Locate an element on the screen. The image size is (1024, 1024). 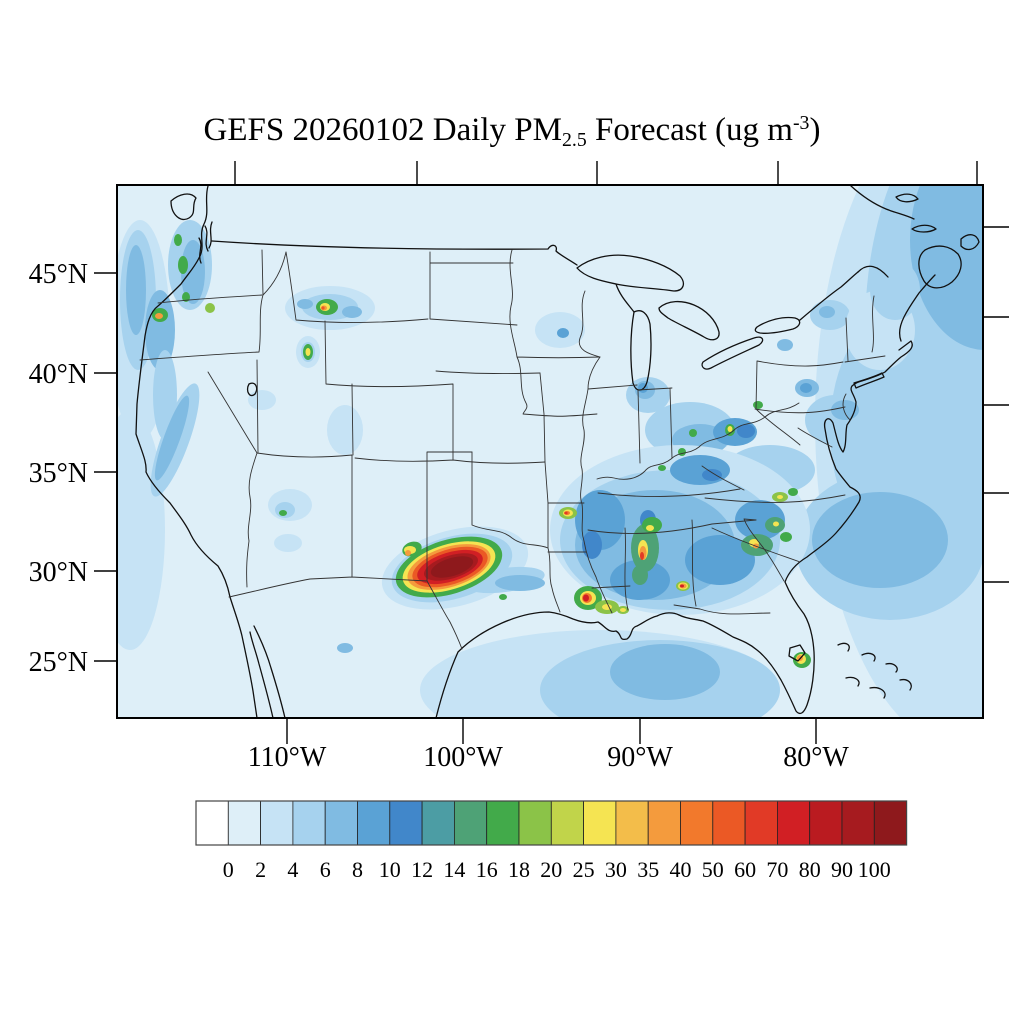
nova-scotia-path is located at coordinates (940, 267).